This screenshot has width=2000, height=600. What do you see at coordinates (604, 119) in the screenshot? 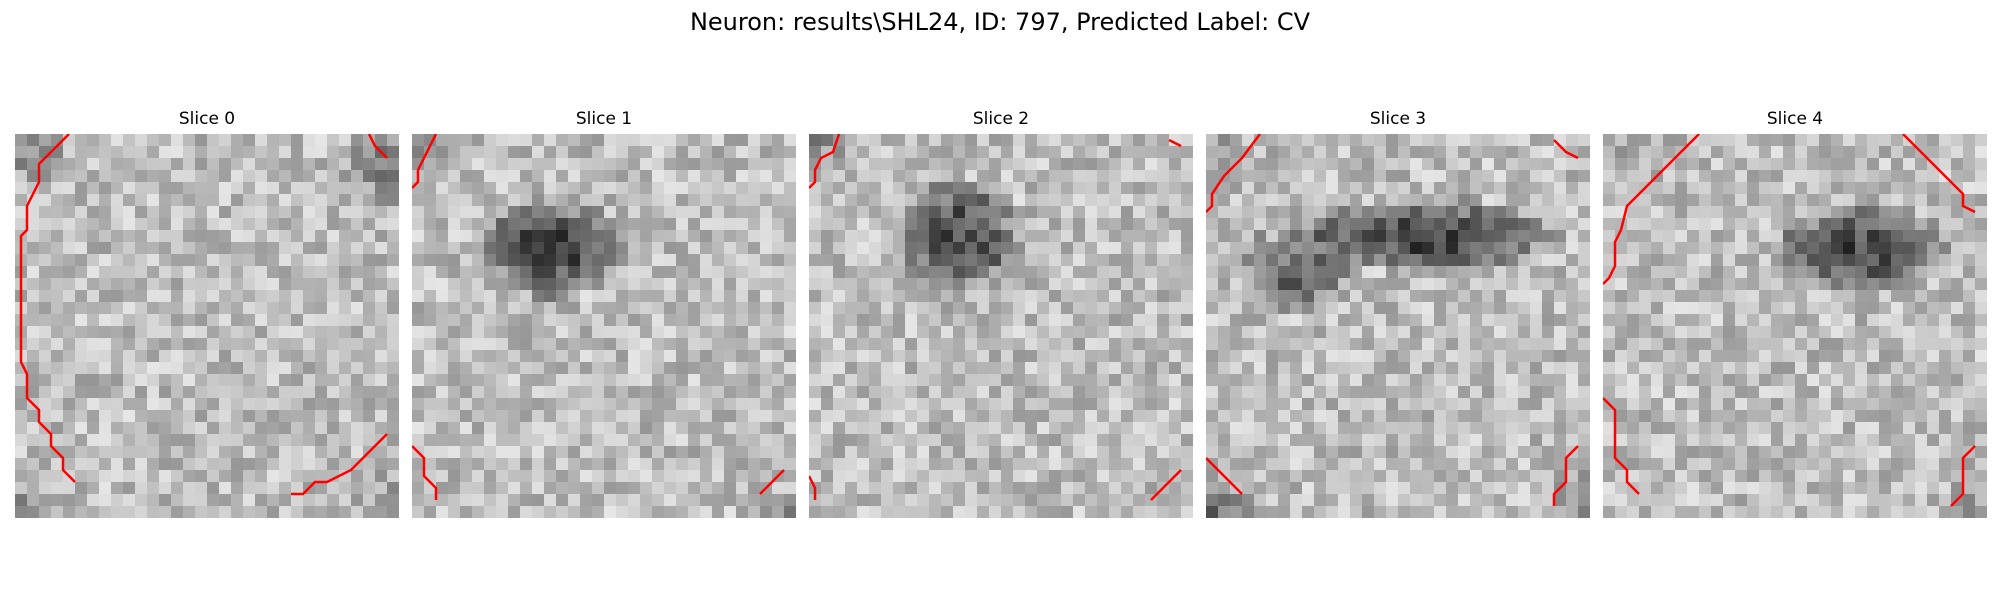
I see `slice-title-1: Slice 1` at bounding box center [604, 119].